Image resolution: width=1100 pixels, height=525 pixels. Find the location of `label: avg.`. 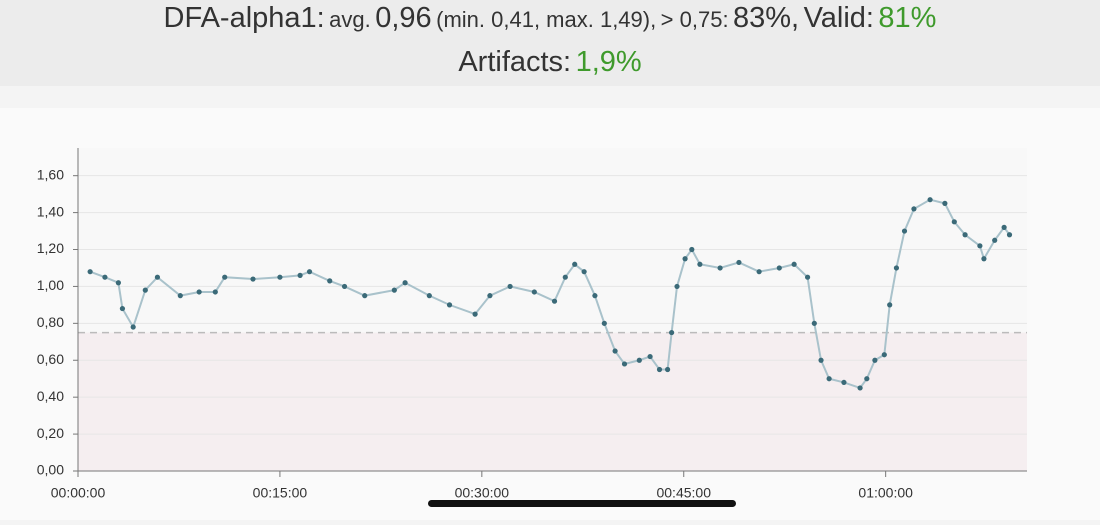

label: avg. is located at coordinates (350, 19).